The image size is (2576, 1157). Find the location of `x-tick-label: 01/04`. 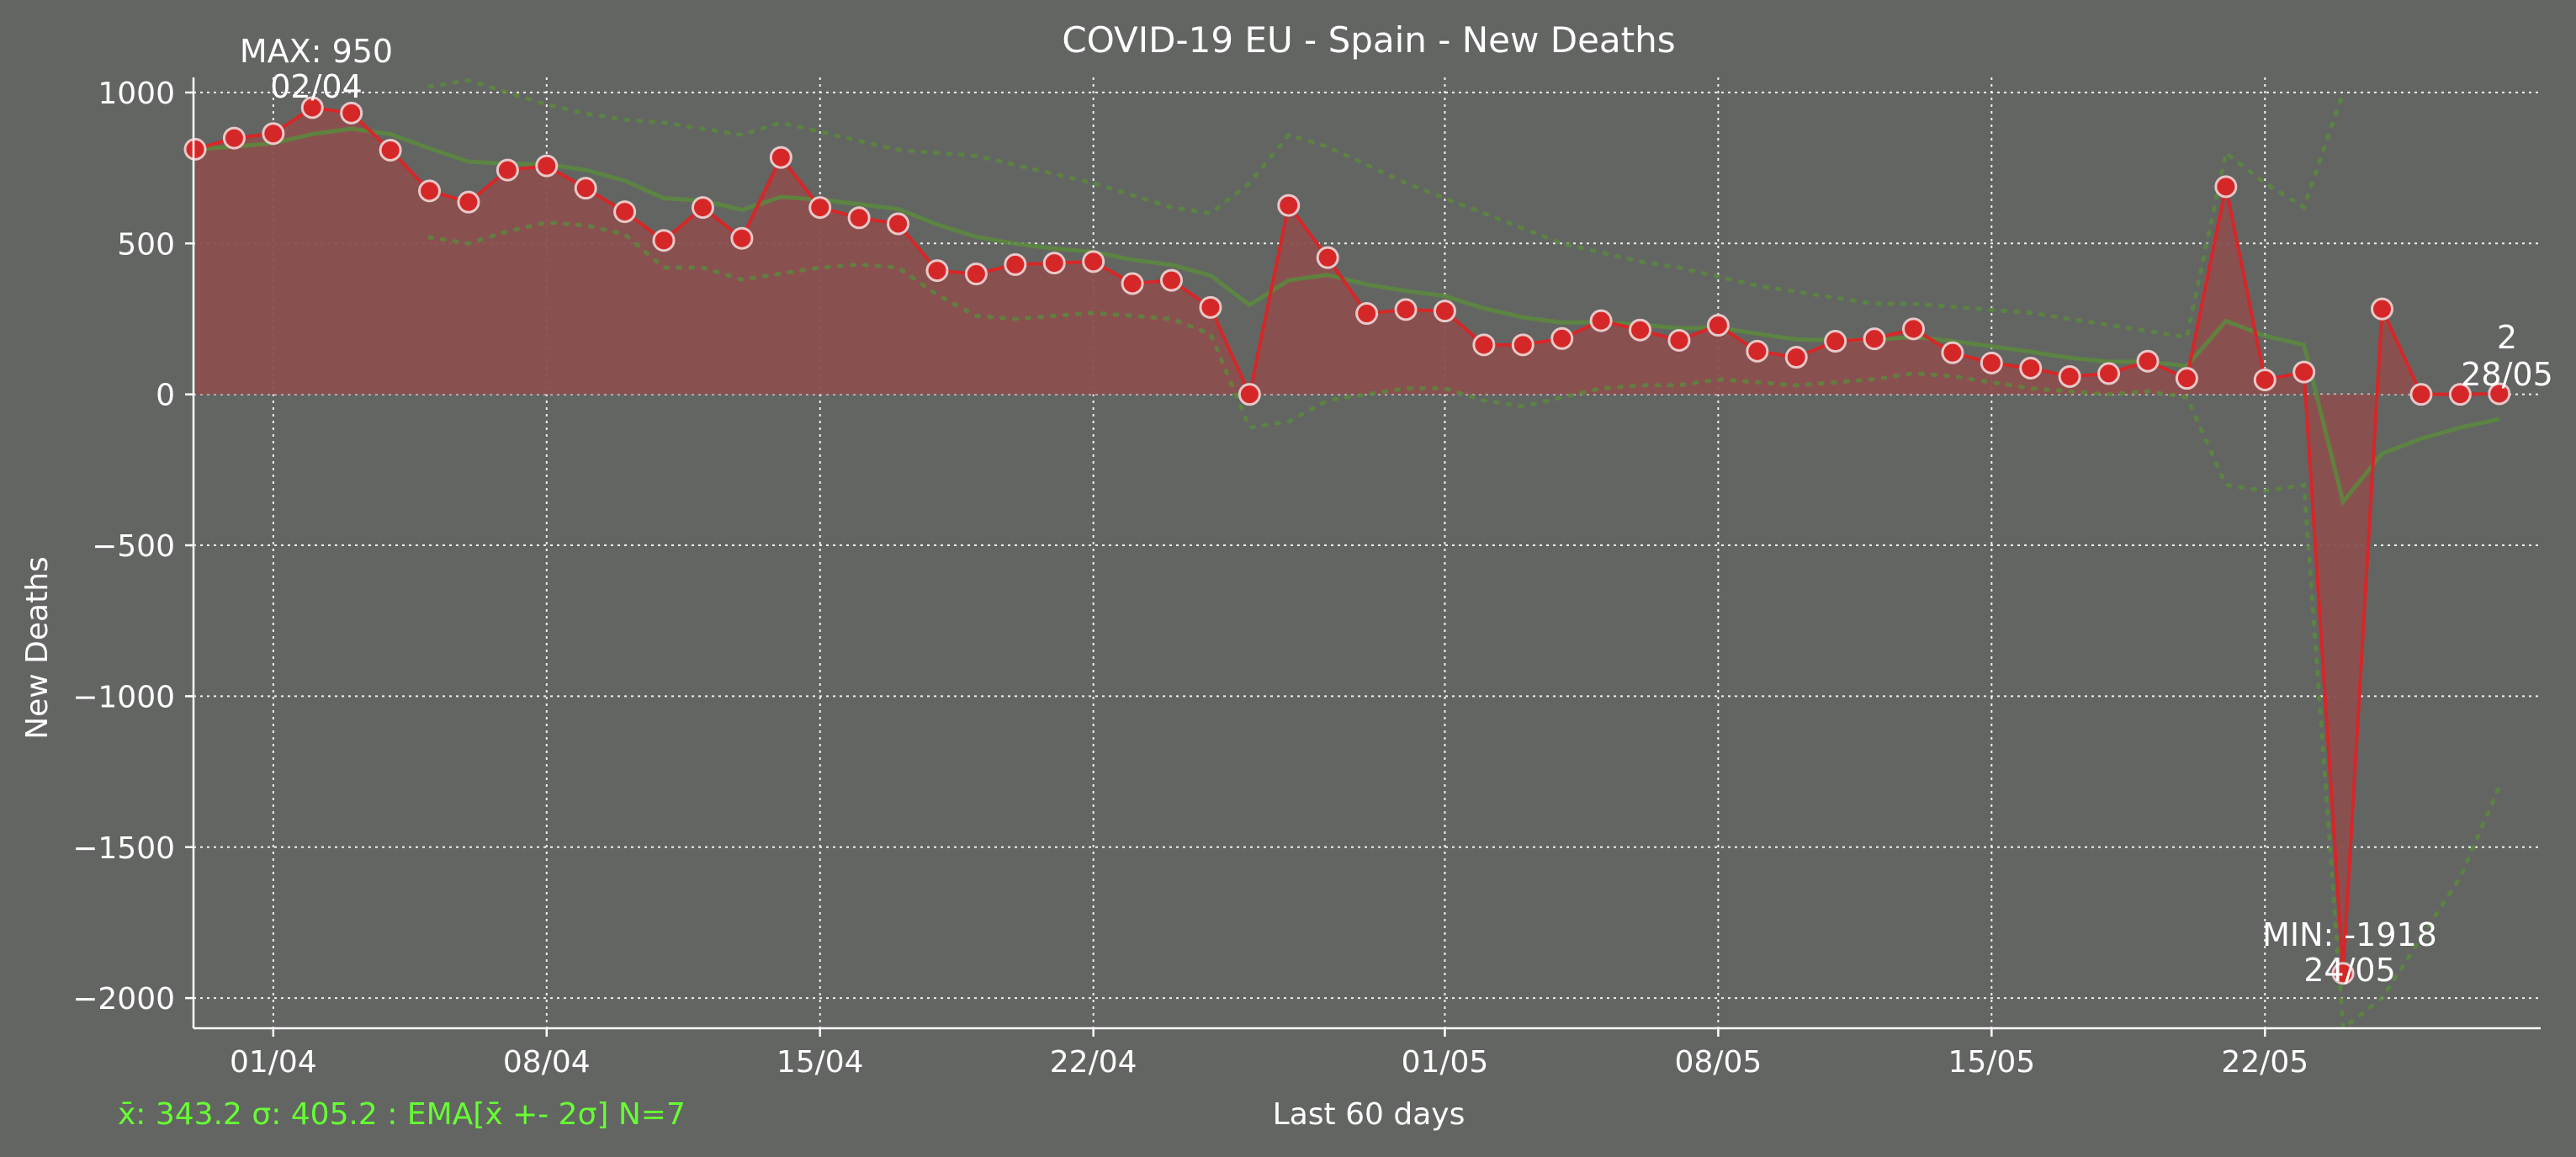

x-tick-label: 01/04 is located at coordinates (273, 1062).